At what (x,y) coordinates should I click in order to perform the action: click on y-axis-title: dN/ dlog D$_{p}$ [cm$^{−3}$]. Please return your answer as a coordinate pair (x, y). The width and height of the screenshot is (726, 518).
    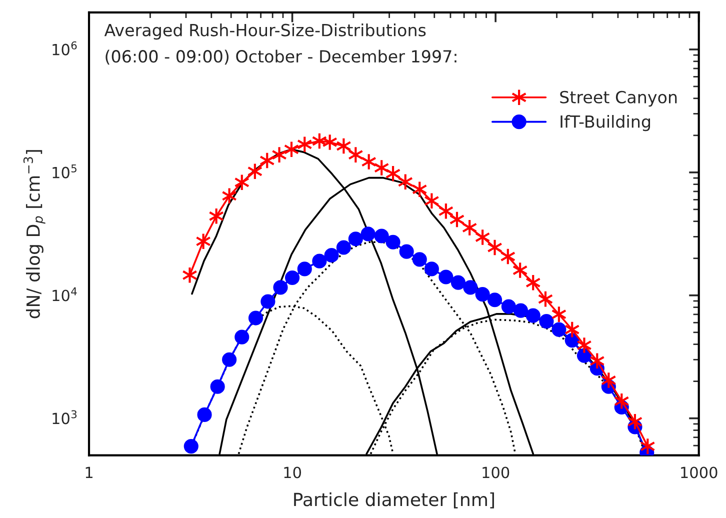
    Looking at the image, I should click on (34, 234).